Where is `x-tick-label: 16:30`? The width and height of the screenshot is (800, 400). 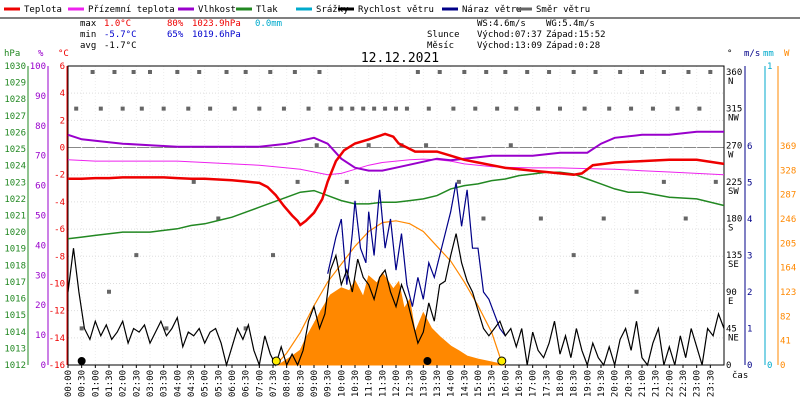
x-tick-label: 16:30 is located at coordinates (520, 383).